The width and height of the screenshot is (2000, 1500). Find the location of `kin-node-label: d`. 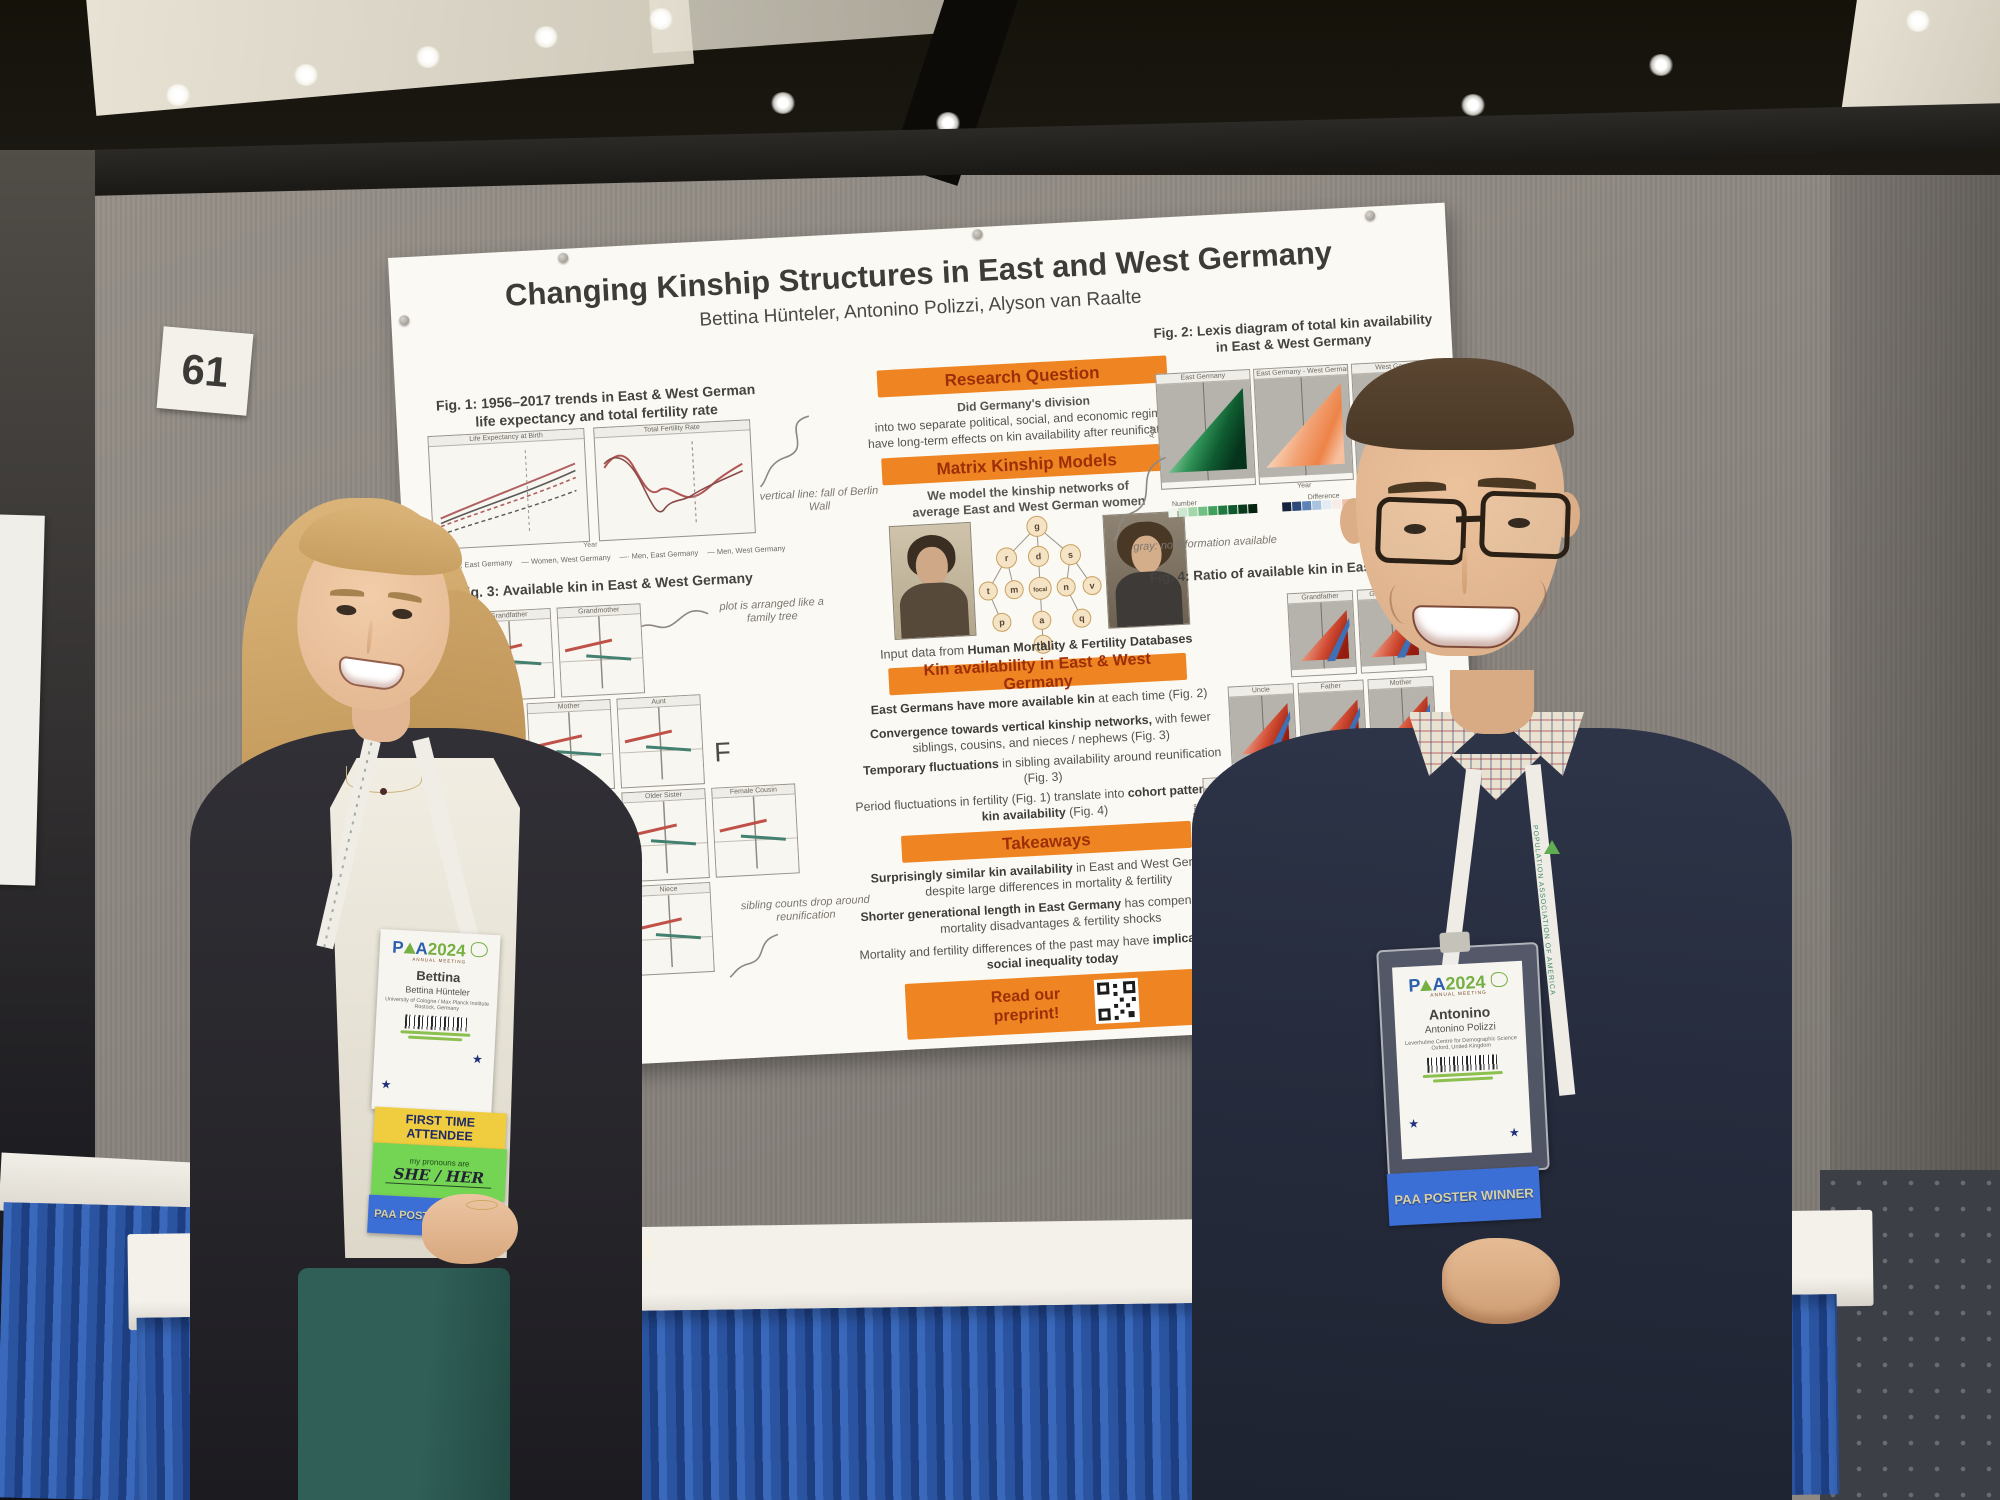

kin-node-label: d is located at coordinates (1038, 556).